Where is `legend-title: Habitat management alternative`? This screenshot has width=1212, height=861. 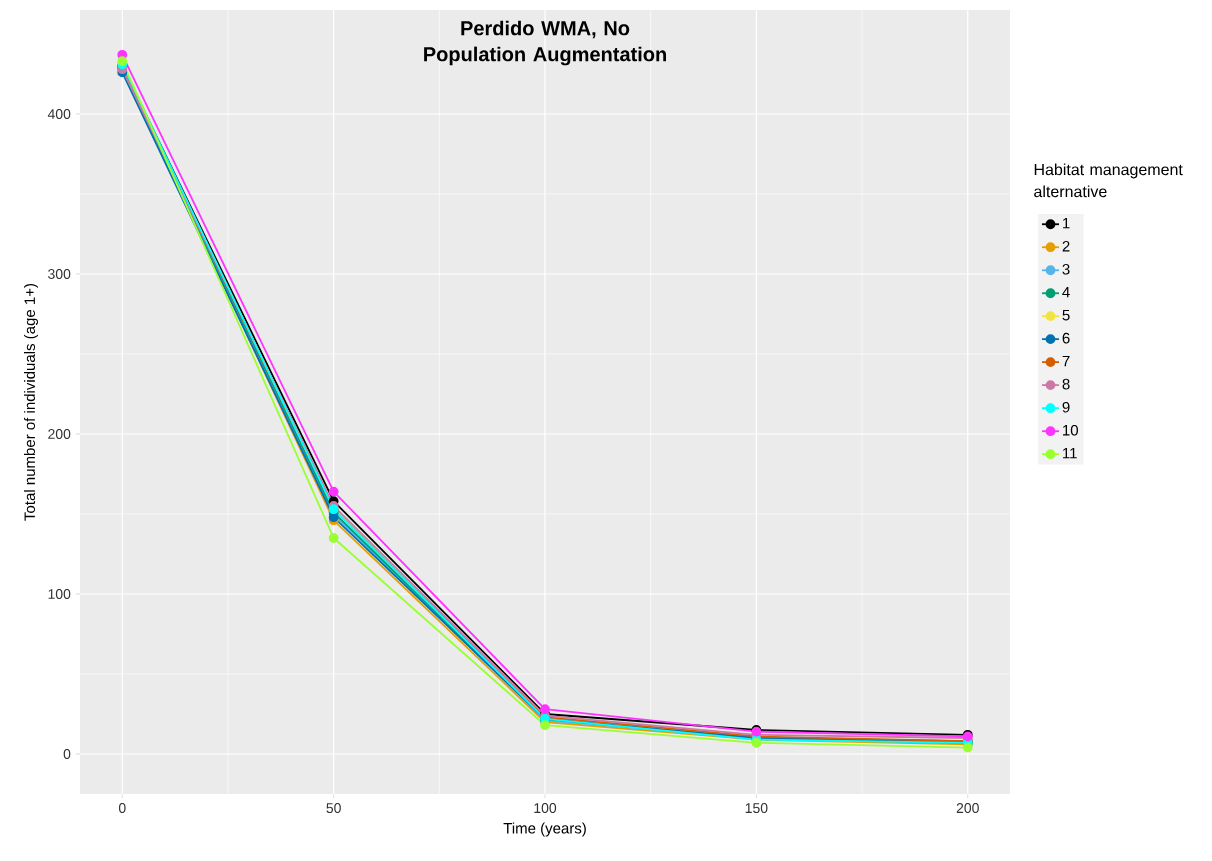 legend-title: Habitat management alternative is located at coordinates (1108, 180).